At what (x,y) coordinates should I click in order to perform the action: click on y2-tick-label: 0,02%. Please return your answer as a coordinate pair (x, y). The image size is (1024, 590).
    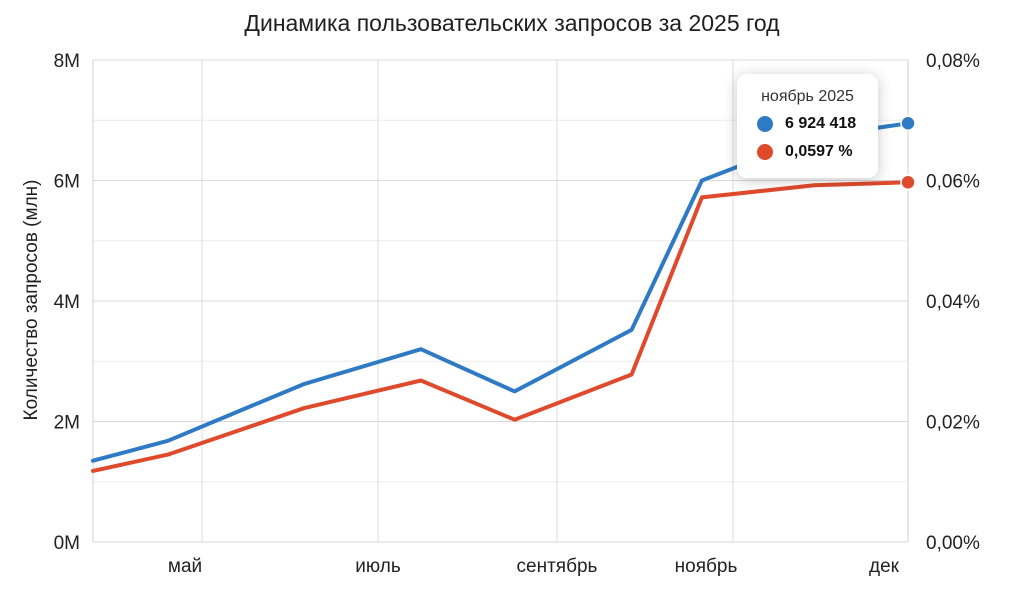
    Looking at the image, I should click on (953, 423).